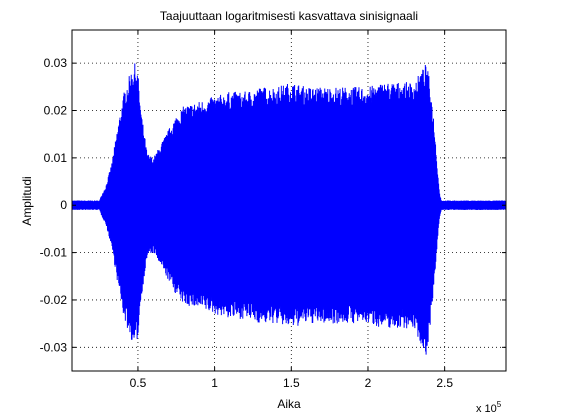 The height and width of the screenshot is (419, 561). Describe the element at coordinates (54, 300) in the screenshot. I see `y-tick-label: -0.02` at that location.